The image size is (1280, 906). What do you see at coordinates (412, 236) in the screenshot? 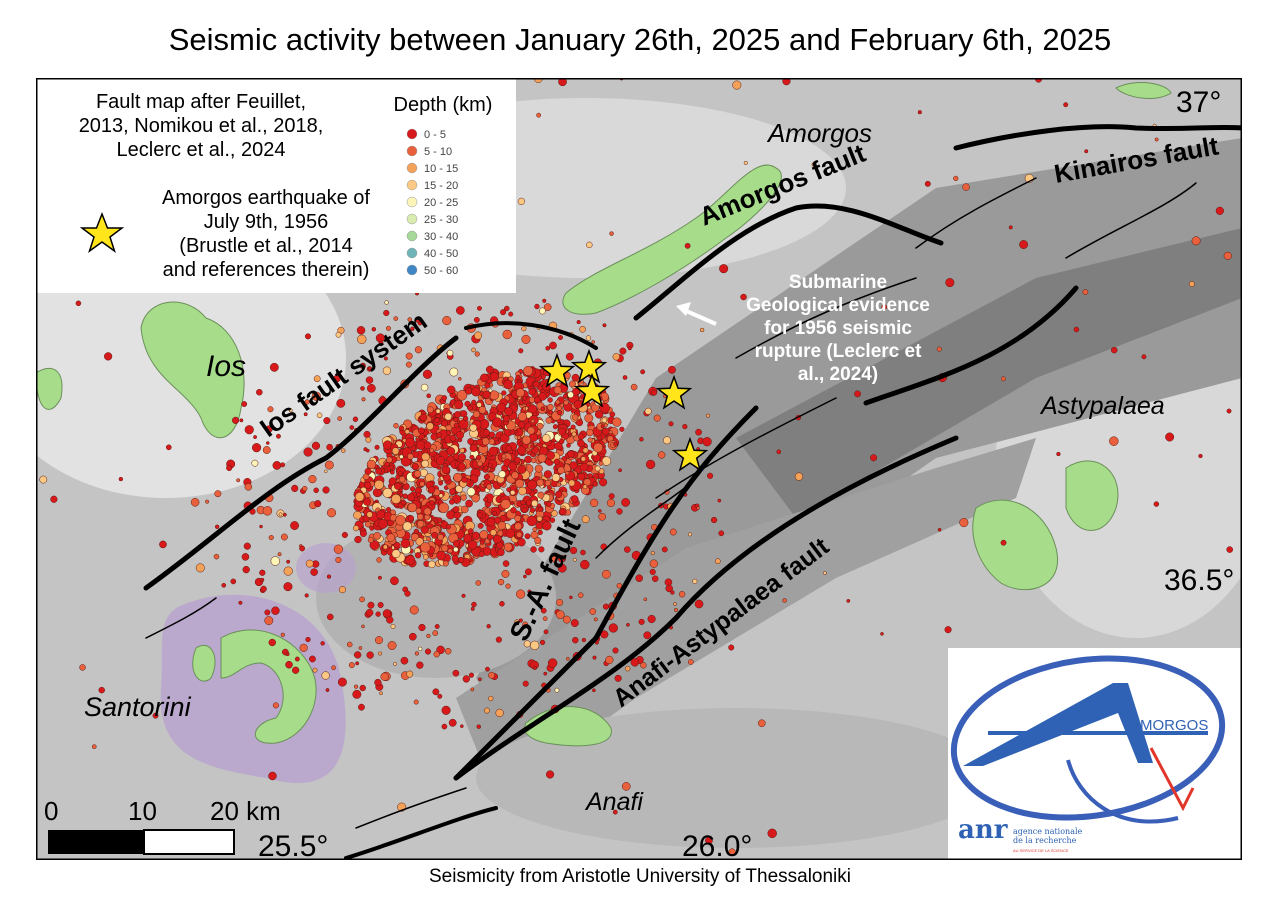
I see `depth-swatch` at bounding box center [412, 236].